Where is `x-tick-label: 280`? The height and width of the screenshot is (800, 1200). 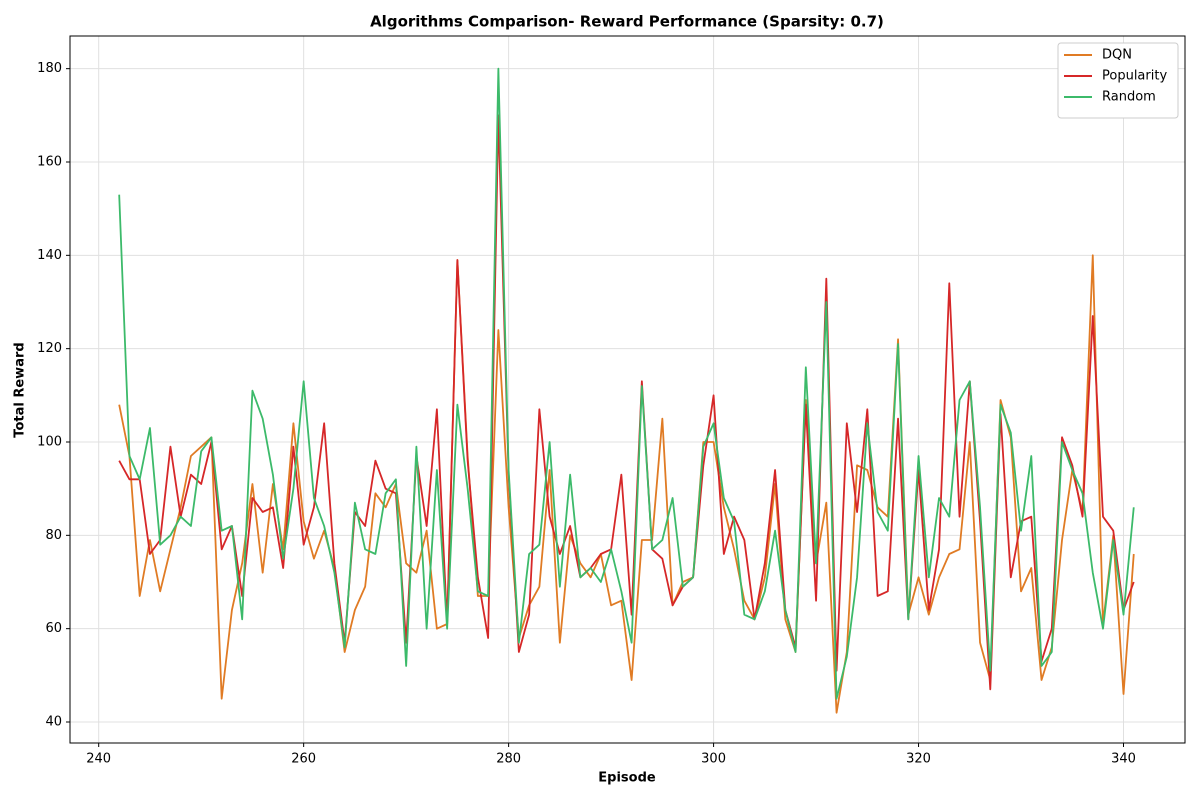
x-tick-label: 280 is located at coordinates (508, 759).